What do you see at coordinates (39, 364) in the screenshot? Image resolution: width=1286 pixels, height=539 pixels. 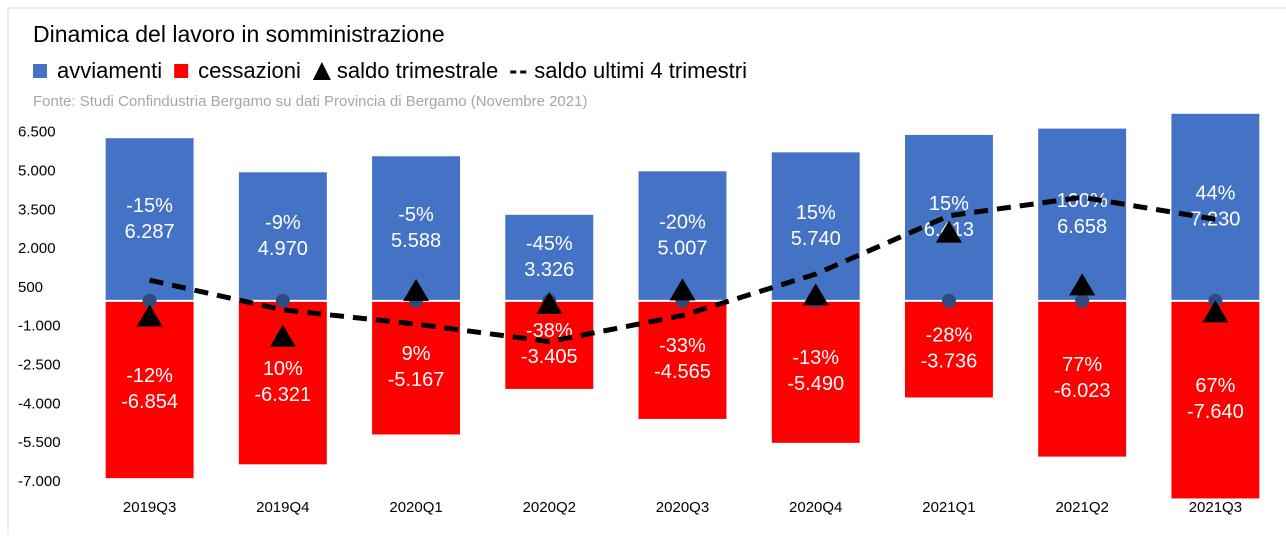 I see `y-tick-label: -2.500` at bounding box center [39, 364].